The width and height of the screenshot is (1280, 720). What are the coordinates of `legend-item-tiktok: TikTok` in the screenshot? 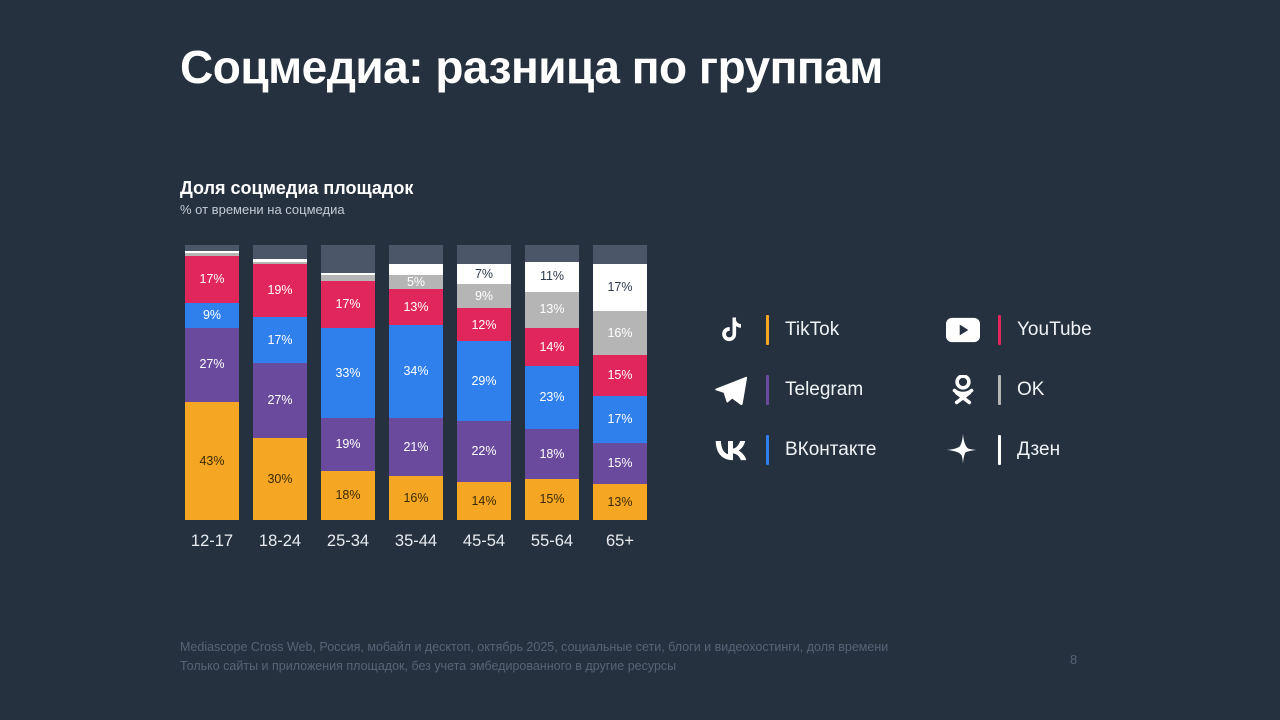 It's located at (826, 330).